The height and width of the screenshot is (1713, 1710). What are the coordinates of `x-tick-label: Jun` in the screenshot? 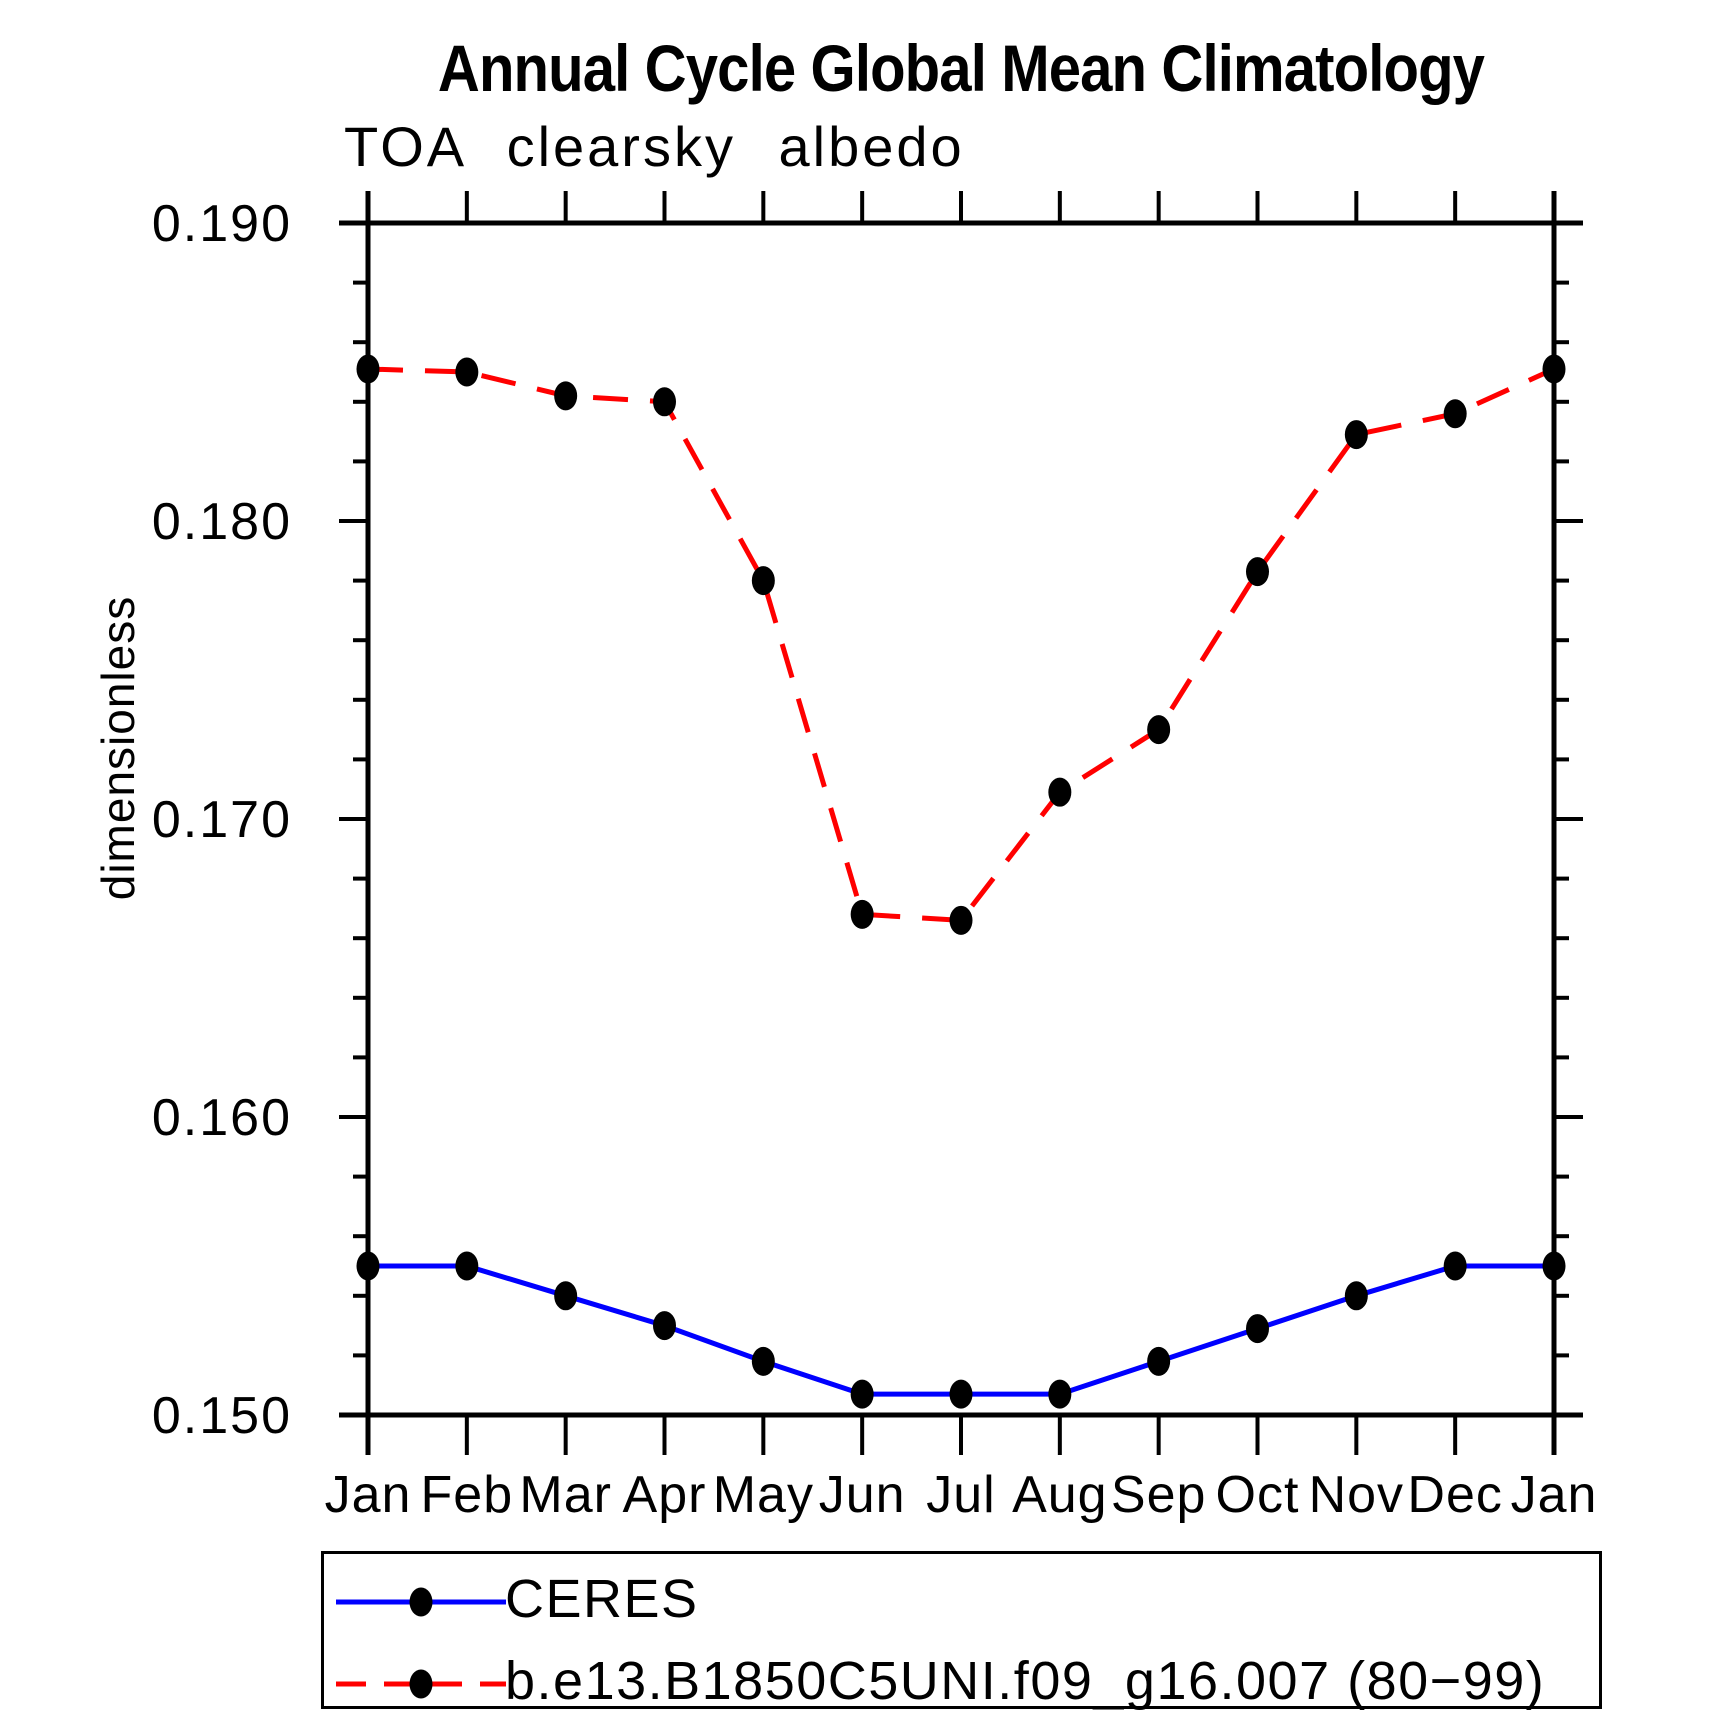 It's located at (862, 1495).